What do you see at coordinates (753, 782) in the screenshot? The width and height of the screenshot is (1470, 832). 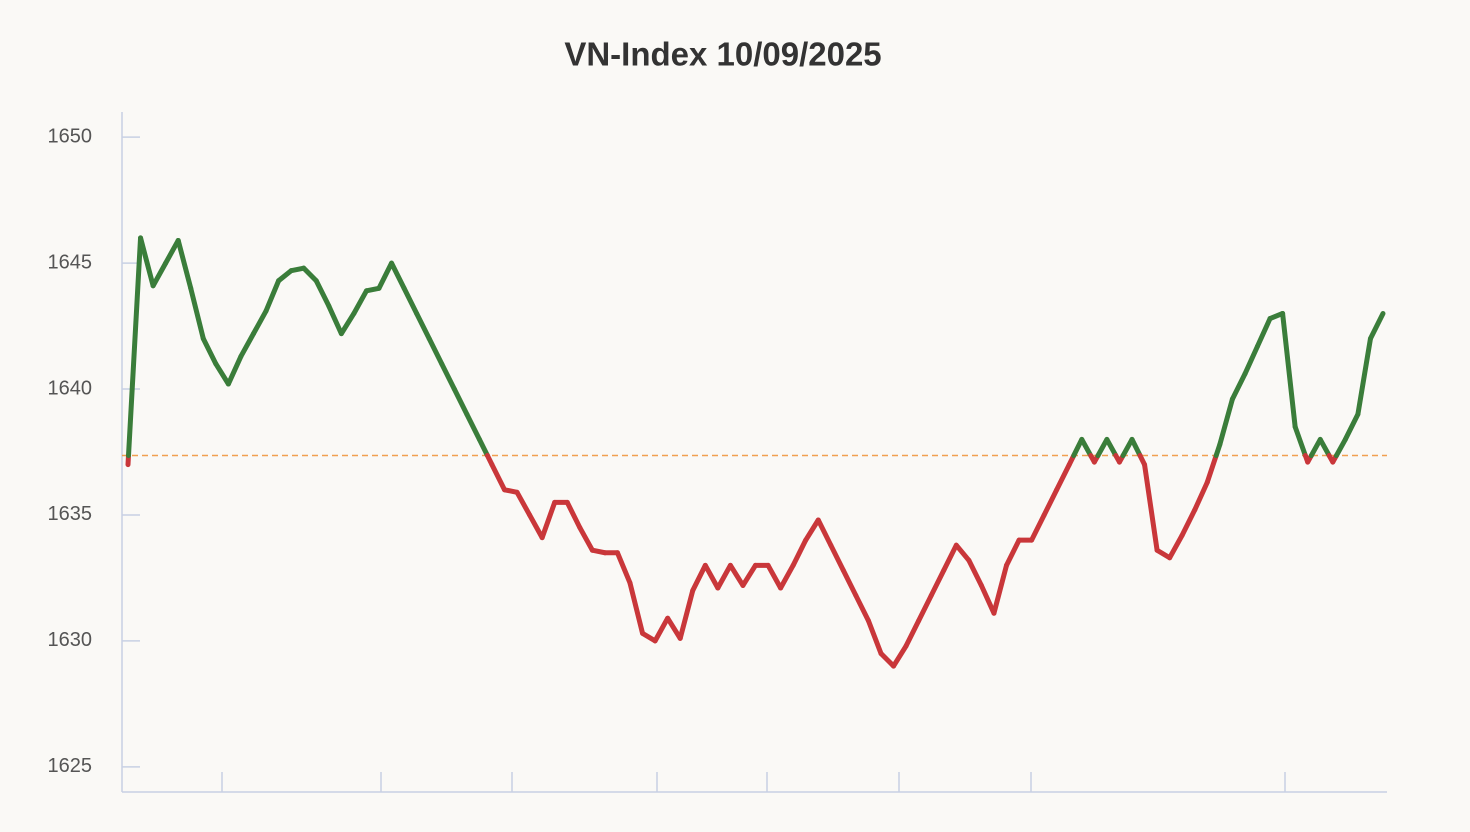 I see `x-ticks` at bounding box center [753, 782].